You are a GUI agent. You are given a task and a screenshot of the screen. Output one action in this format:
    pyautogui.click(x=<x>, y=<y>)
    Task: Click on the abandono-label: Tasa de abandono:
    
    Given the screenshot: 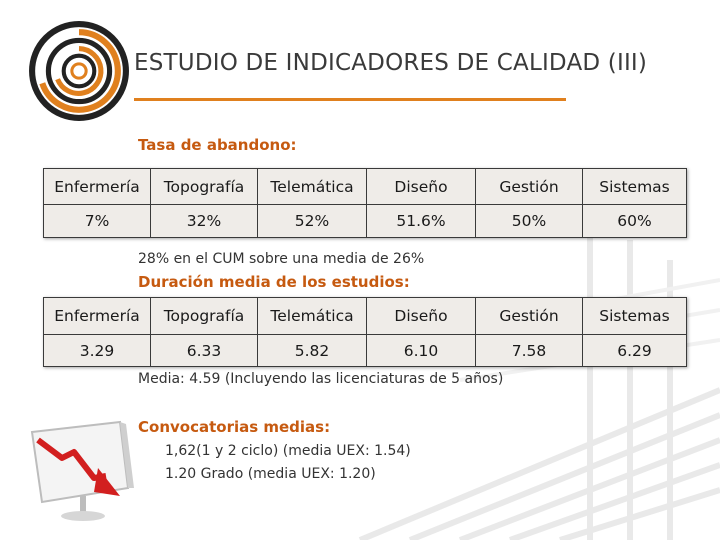 What is the action you would take?
    pyautogui.click(x=217, y=145)
    